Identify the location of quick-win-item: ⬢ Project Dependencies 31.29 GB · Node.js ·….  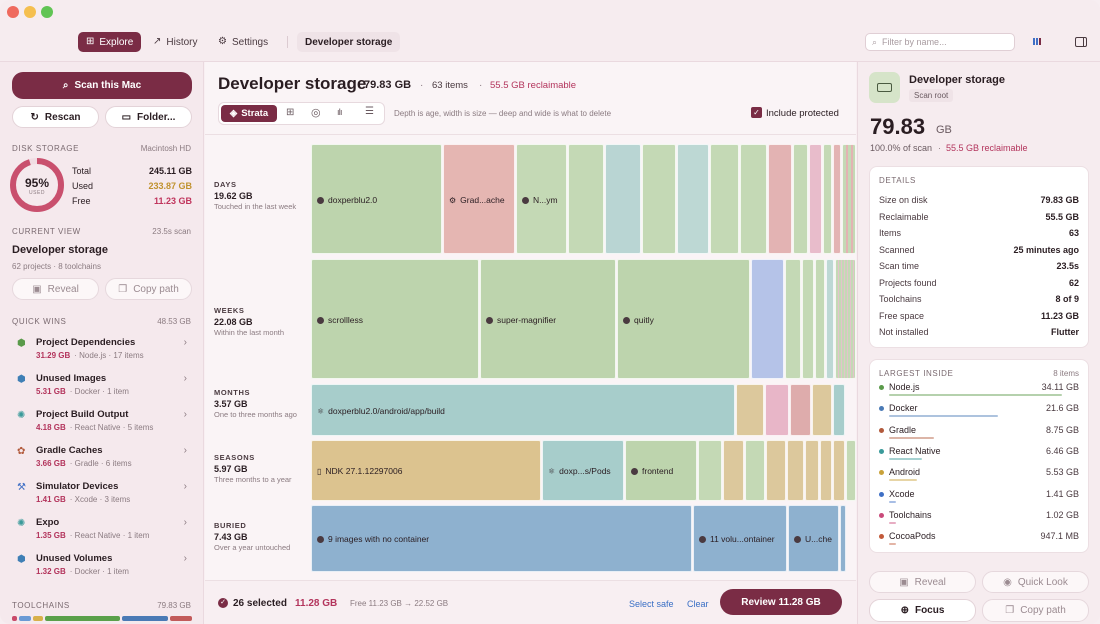
(102, 348).